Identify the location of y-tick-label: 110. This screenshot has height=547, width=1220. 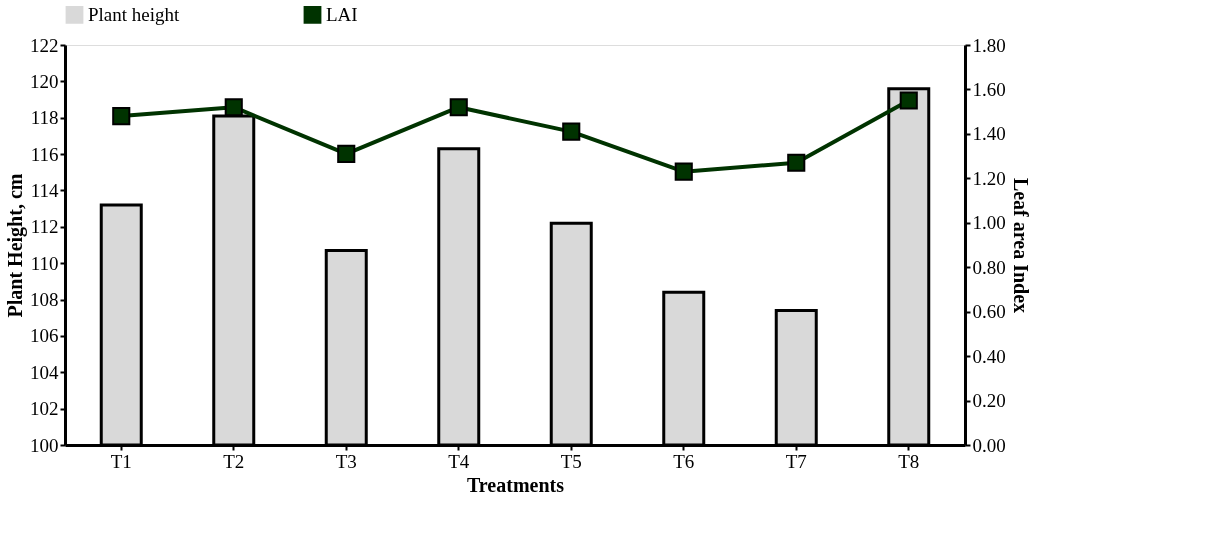
(44, 263).